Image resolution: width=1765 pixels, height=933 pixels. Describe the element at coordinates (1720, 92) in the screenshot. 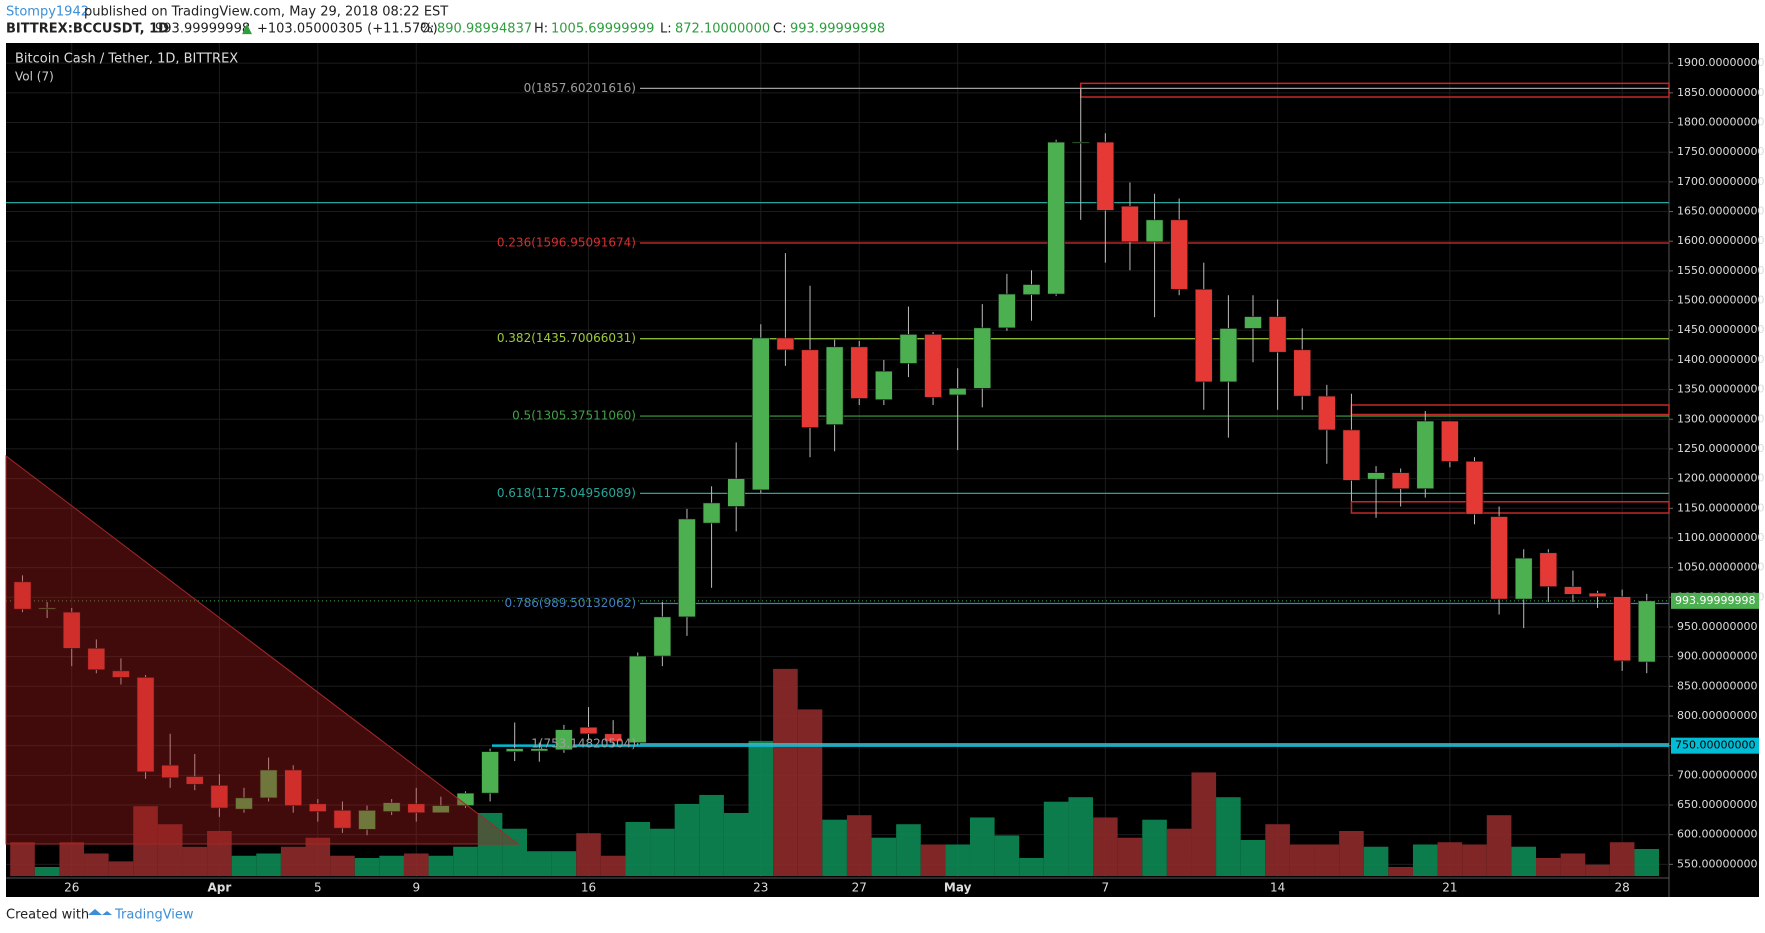

I see `y-tick-label: 1850.00000000` at that location.